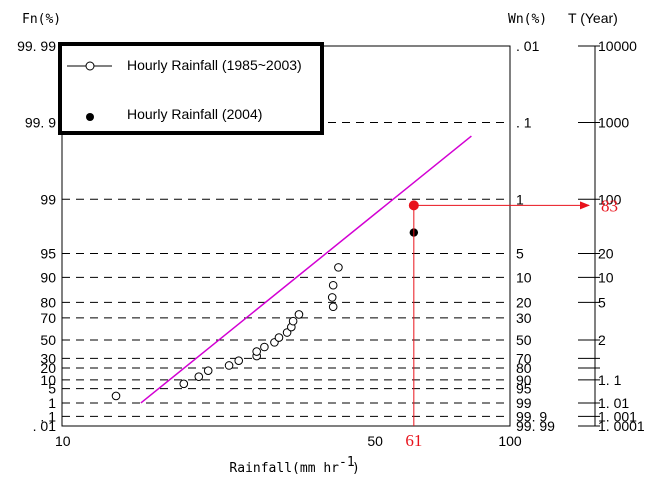  I want to click on annotation-x-label: 61, so click(413, 440).